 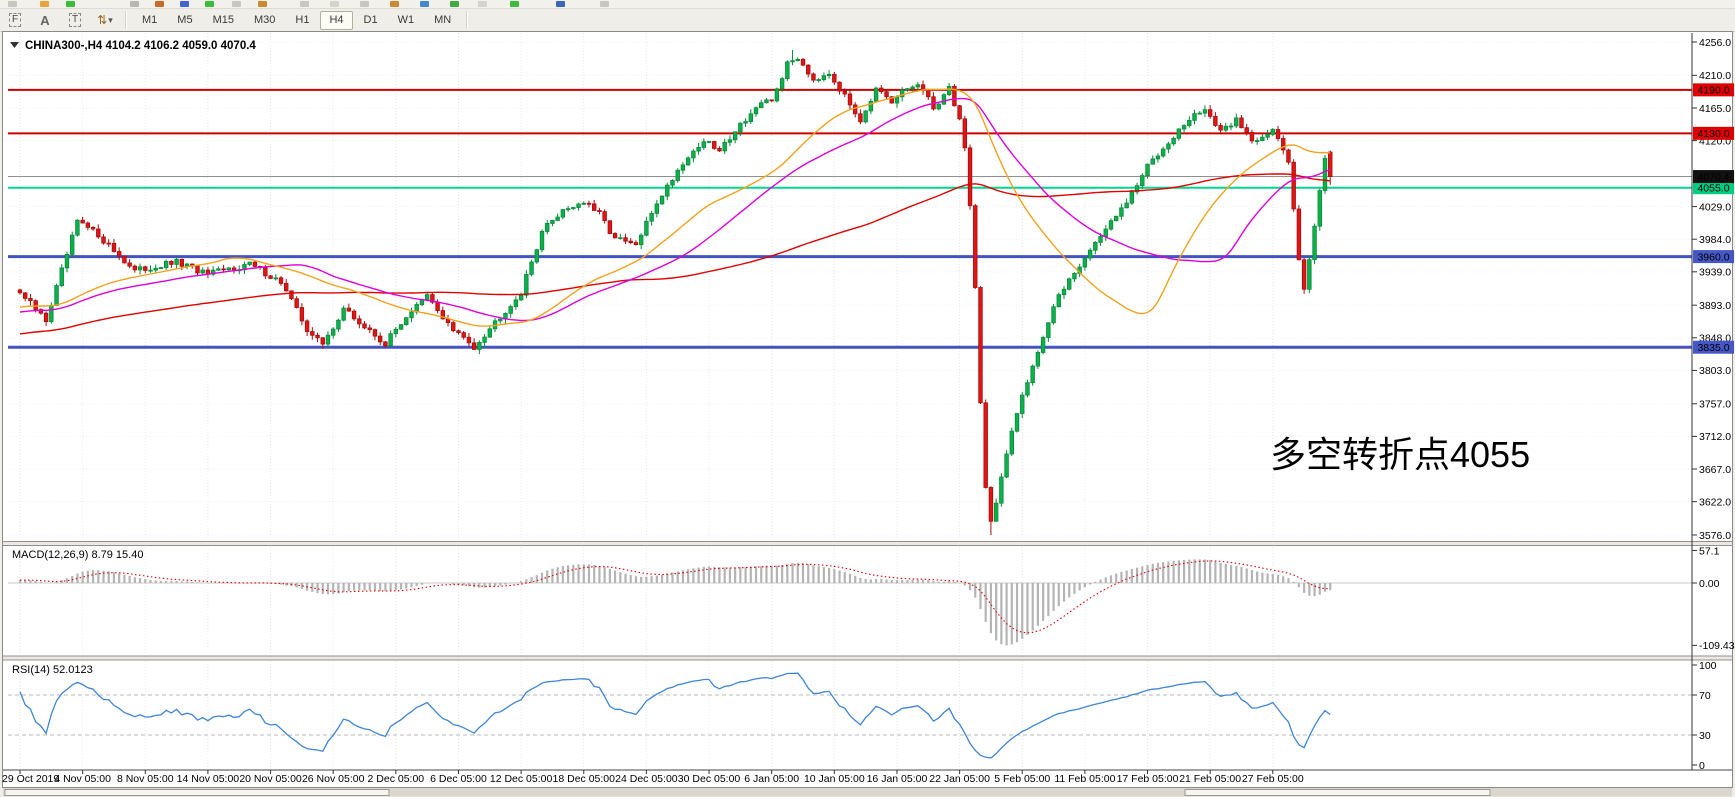 What do you see at coordinates (406, 20) in the screenshot?
I see `timeframe-button-w1: W1` at bounding box center [406, 20].